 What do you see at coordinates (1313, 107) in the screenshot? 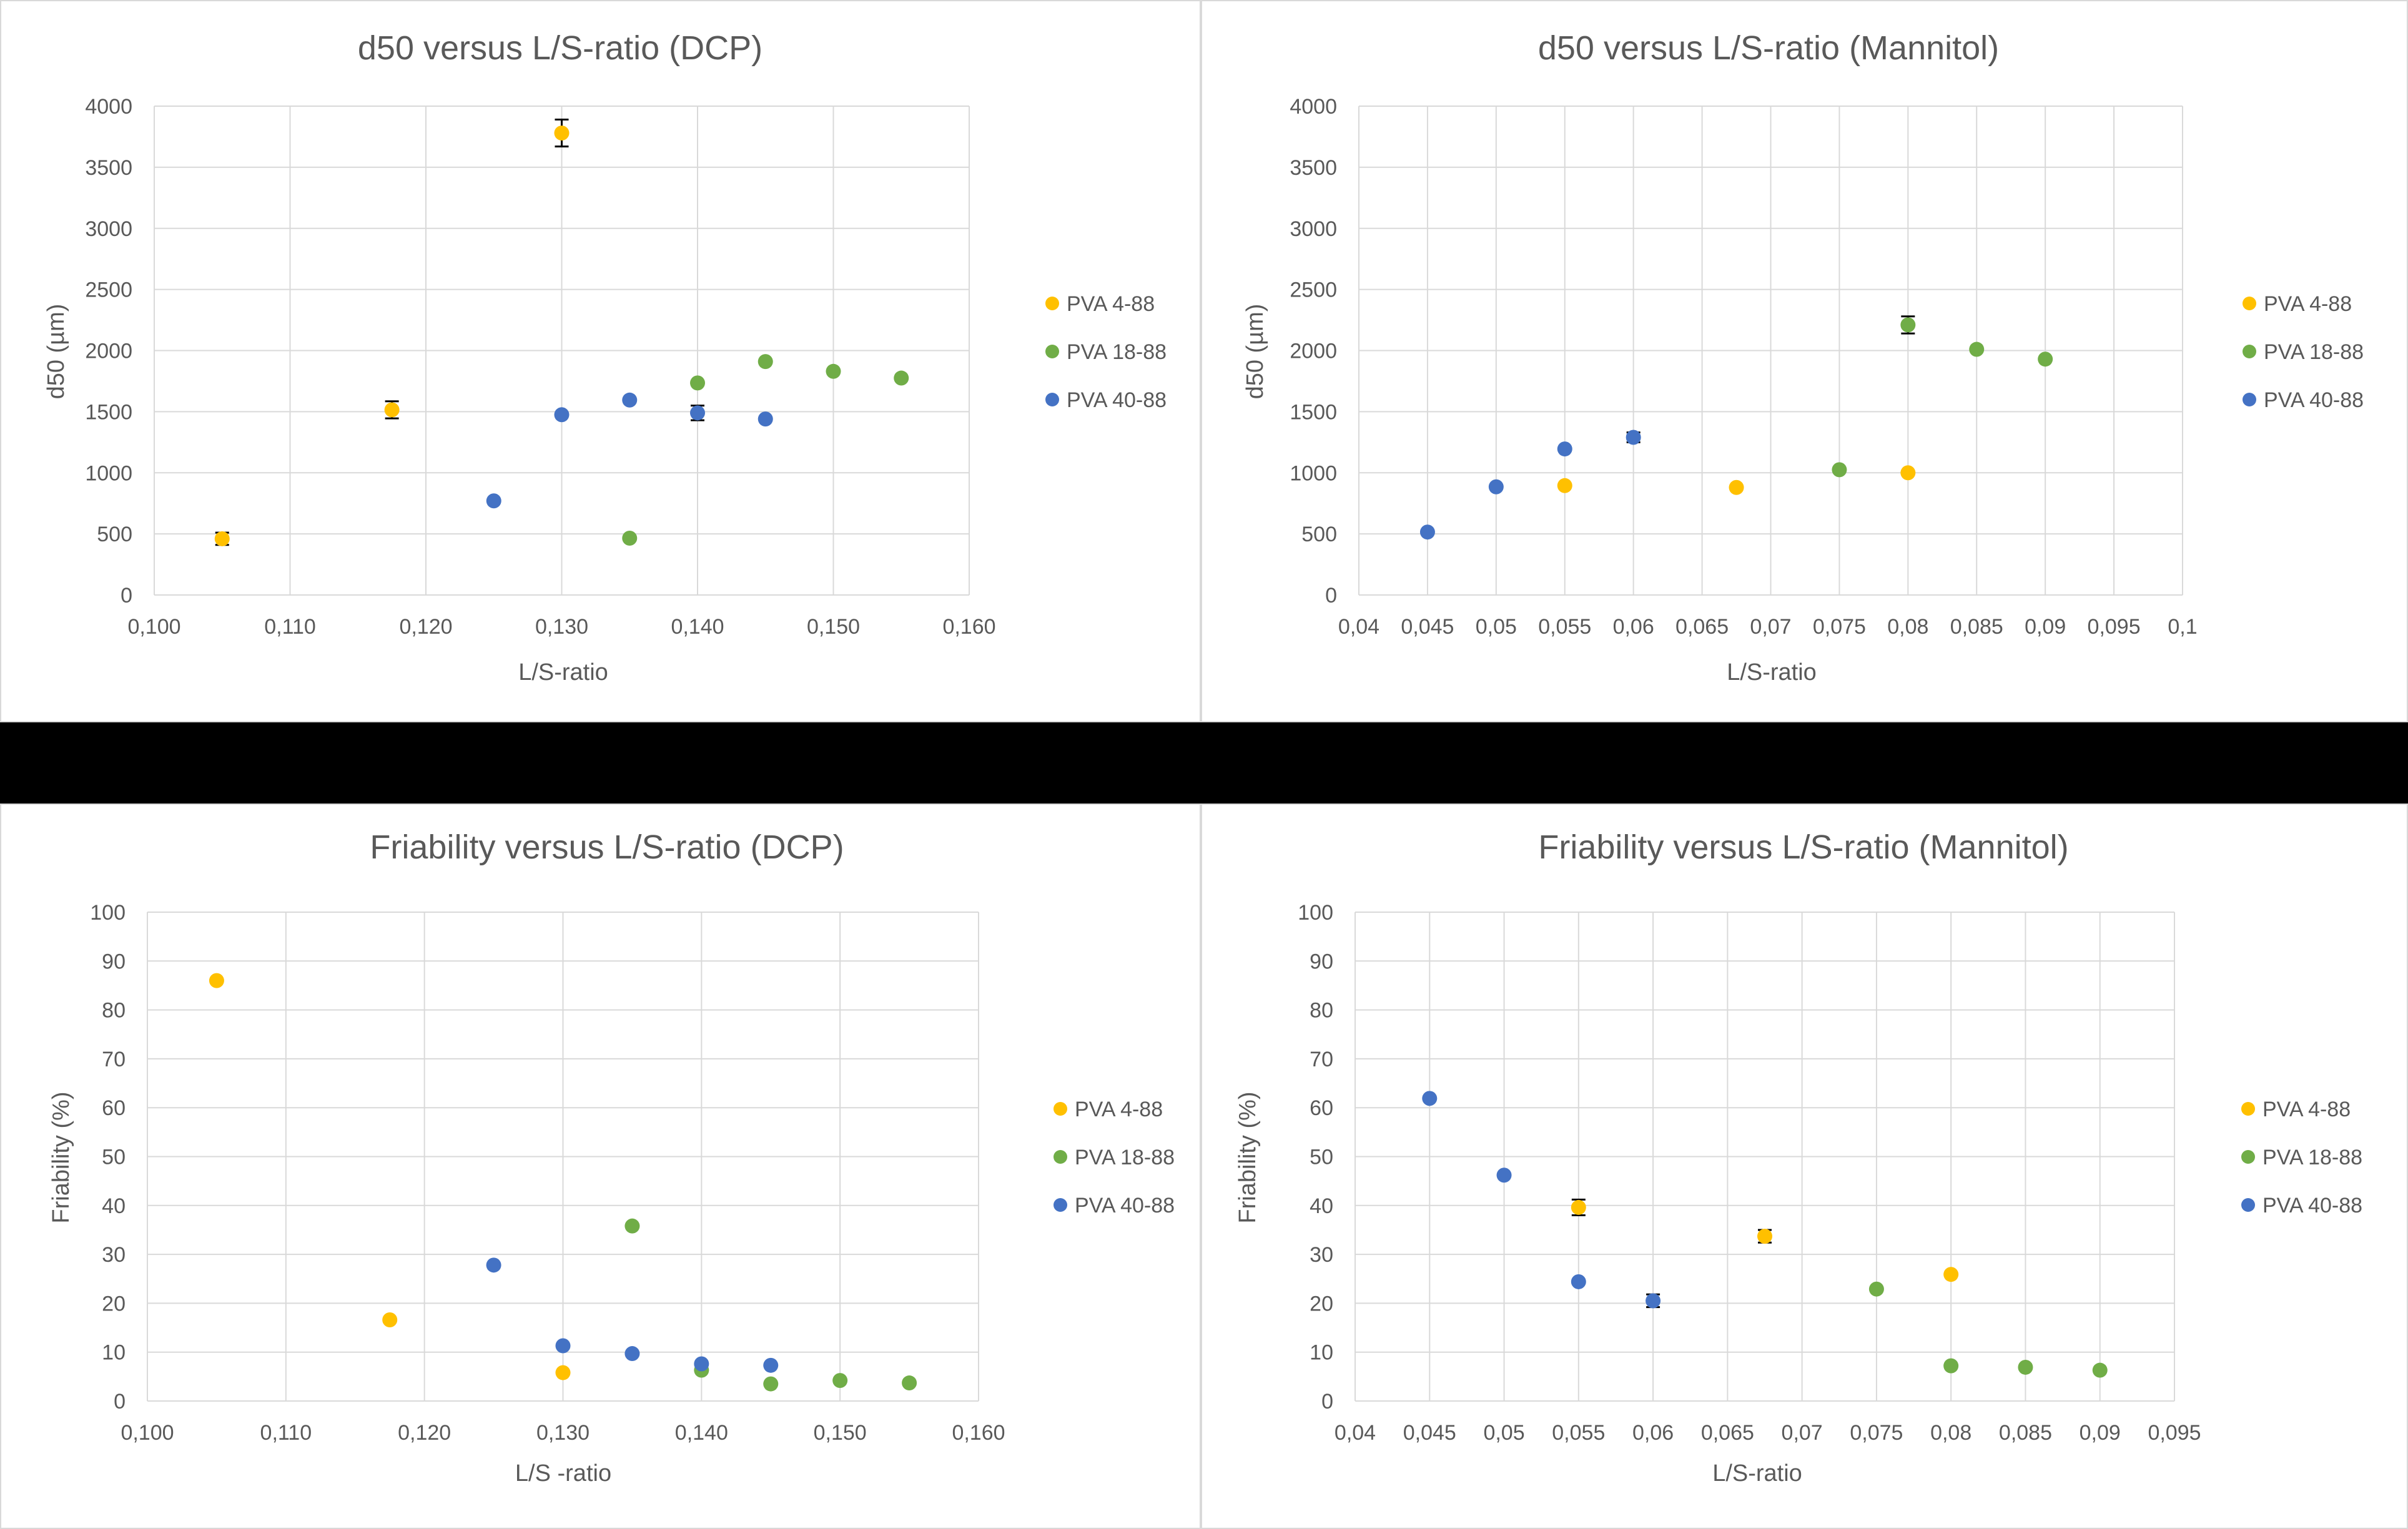
I see `y-tick-label: 4000` at bounding box center [1313, 107].